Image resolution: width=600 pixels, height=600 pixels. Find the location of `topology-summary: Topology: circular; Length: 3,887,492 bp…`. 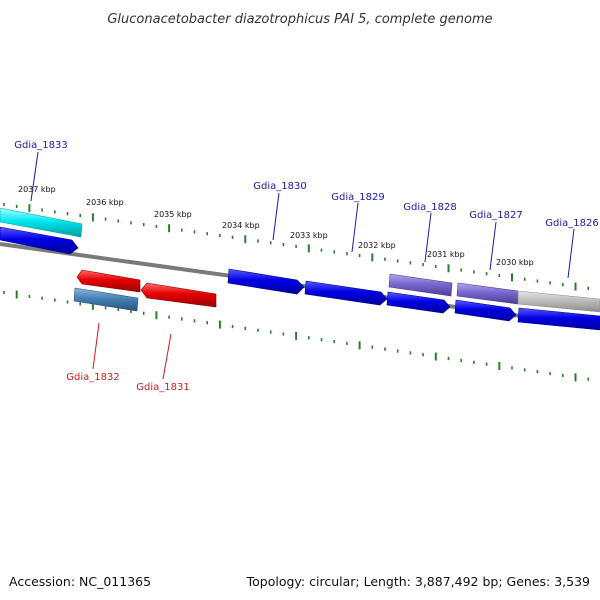

topology-summary: Topology: circular; Length: 3,887,492 bp… is located at coordinates (418, 581).